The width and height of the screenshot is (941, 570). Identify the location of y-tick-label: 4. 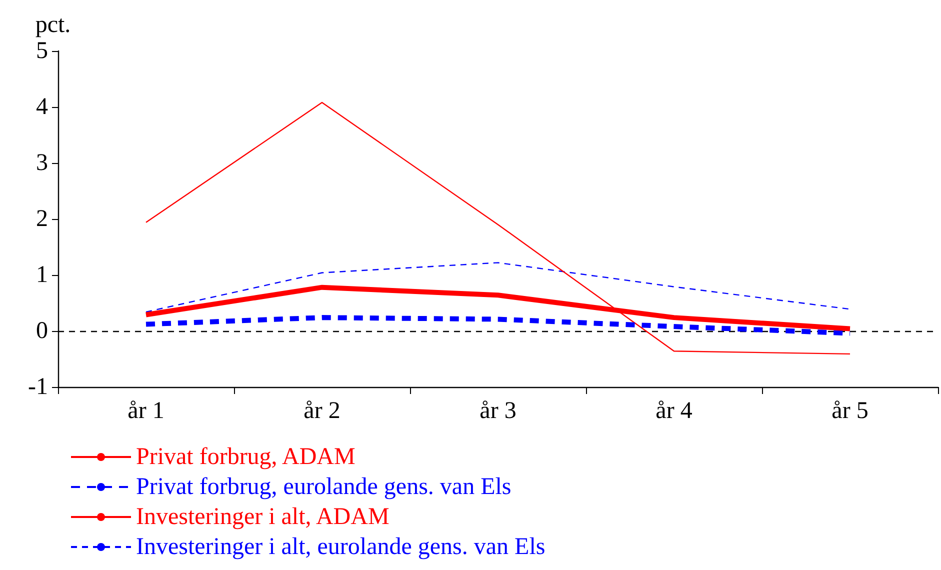
(42, 107).